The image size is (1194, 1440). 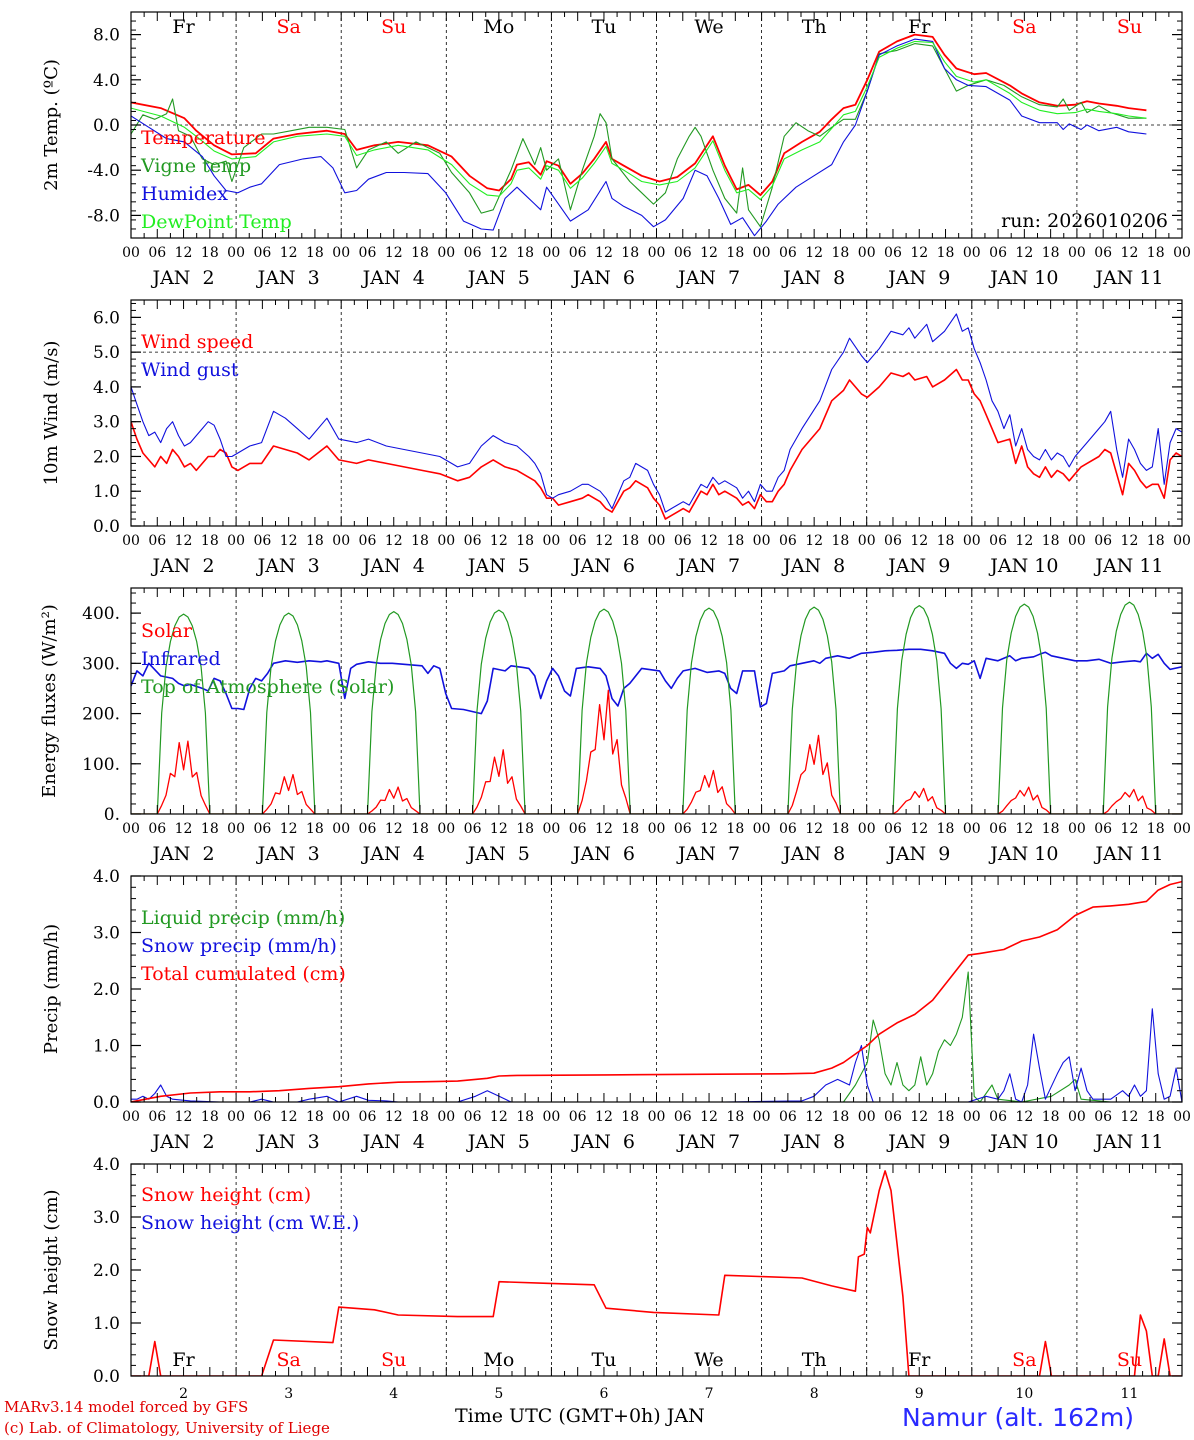 I want to click on y-tick-label: 3.0, so click(x=106, y=934).